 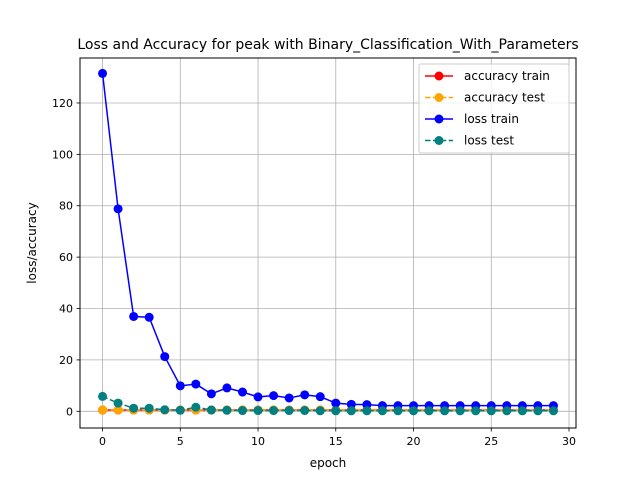 What do you see at coordinates (489, 141) in the screenshot?
I see `legend-label-loss-test: loss test` at bounding box center [489, 141].